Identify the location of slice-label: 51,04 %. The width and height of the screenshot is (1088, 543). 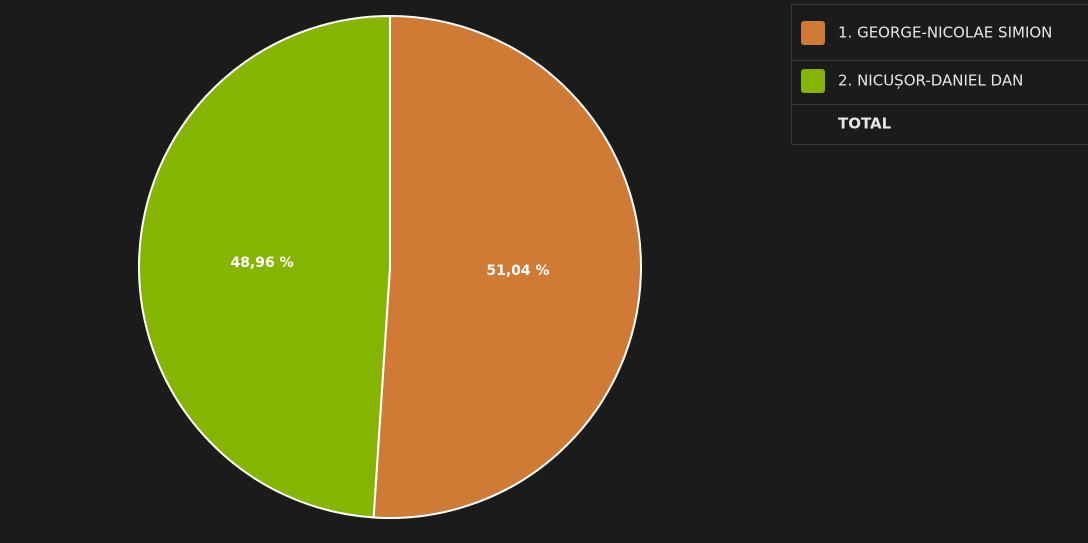
(517, 271).